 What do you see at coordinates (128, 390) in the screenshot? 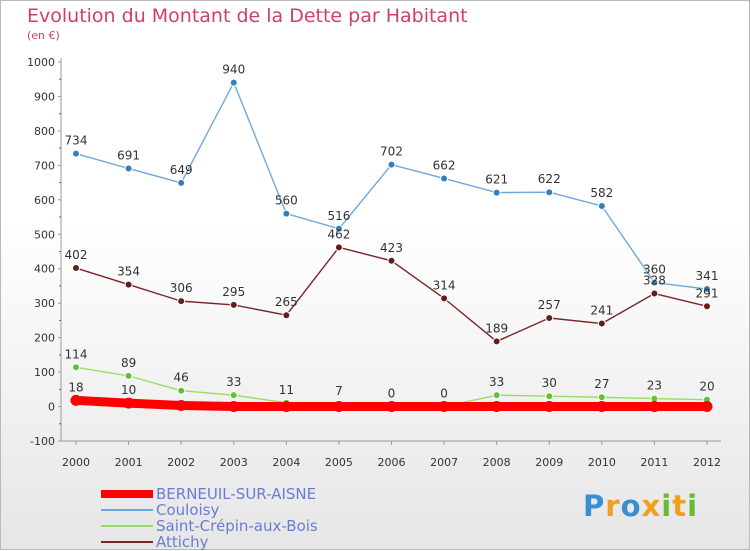
I see `data-label: 10` at bounding box center [128, 390].